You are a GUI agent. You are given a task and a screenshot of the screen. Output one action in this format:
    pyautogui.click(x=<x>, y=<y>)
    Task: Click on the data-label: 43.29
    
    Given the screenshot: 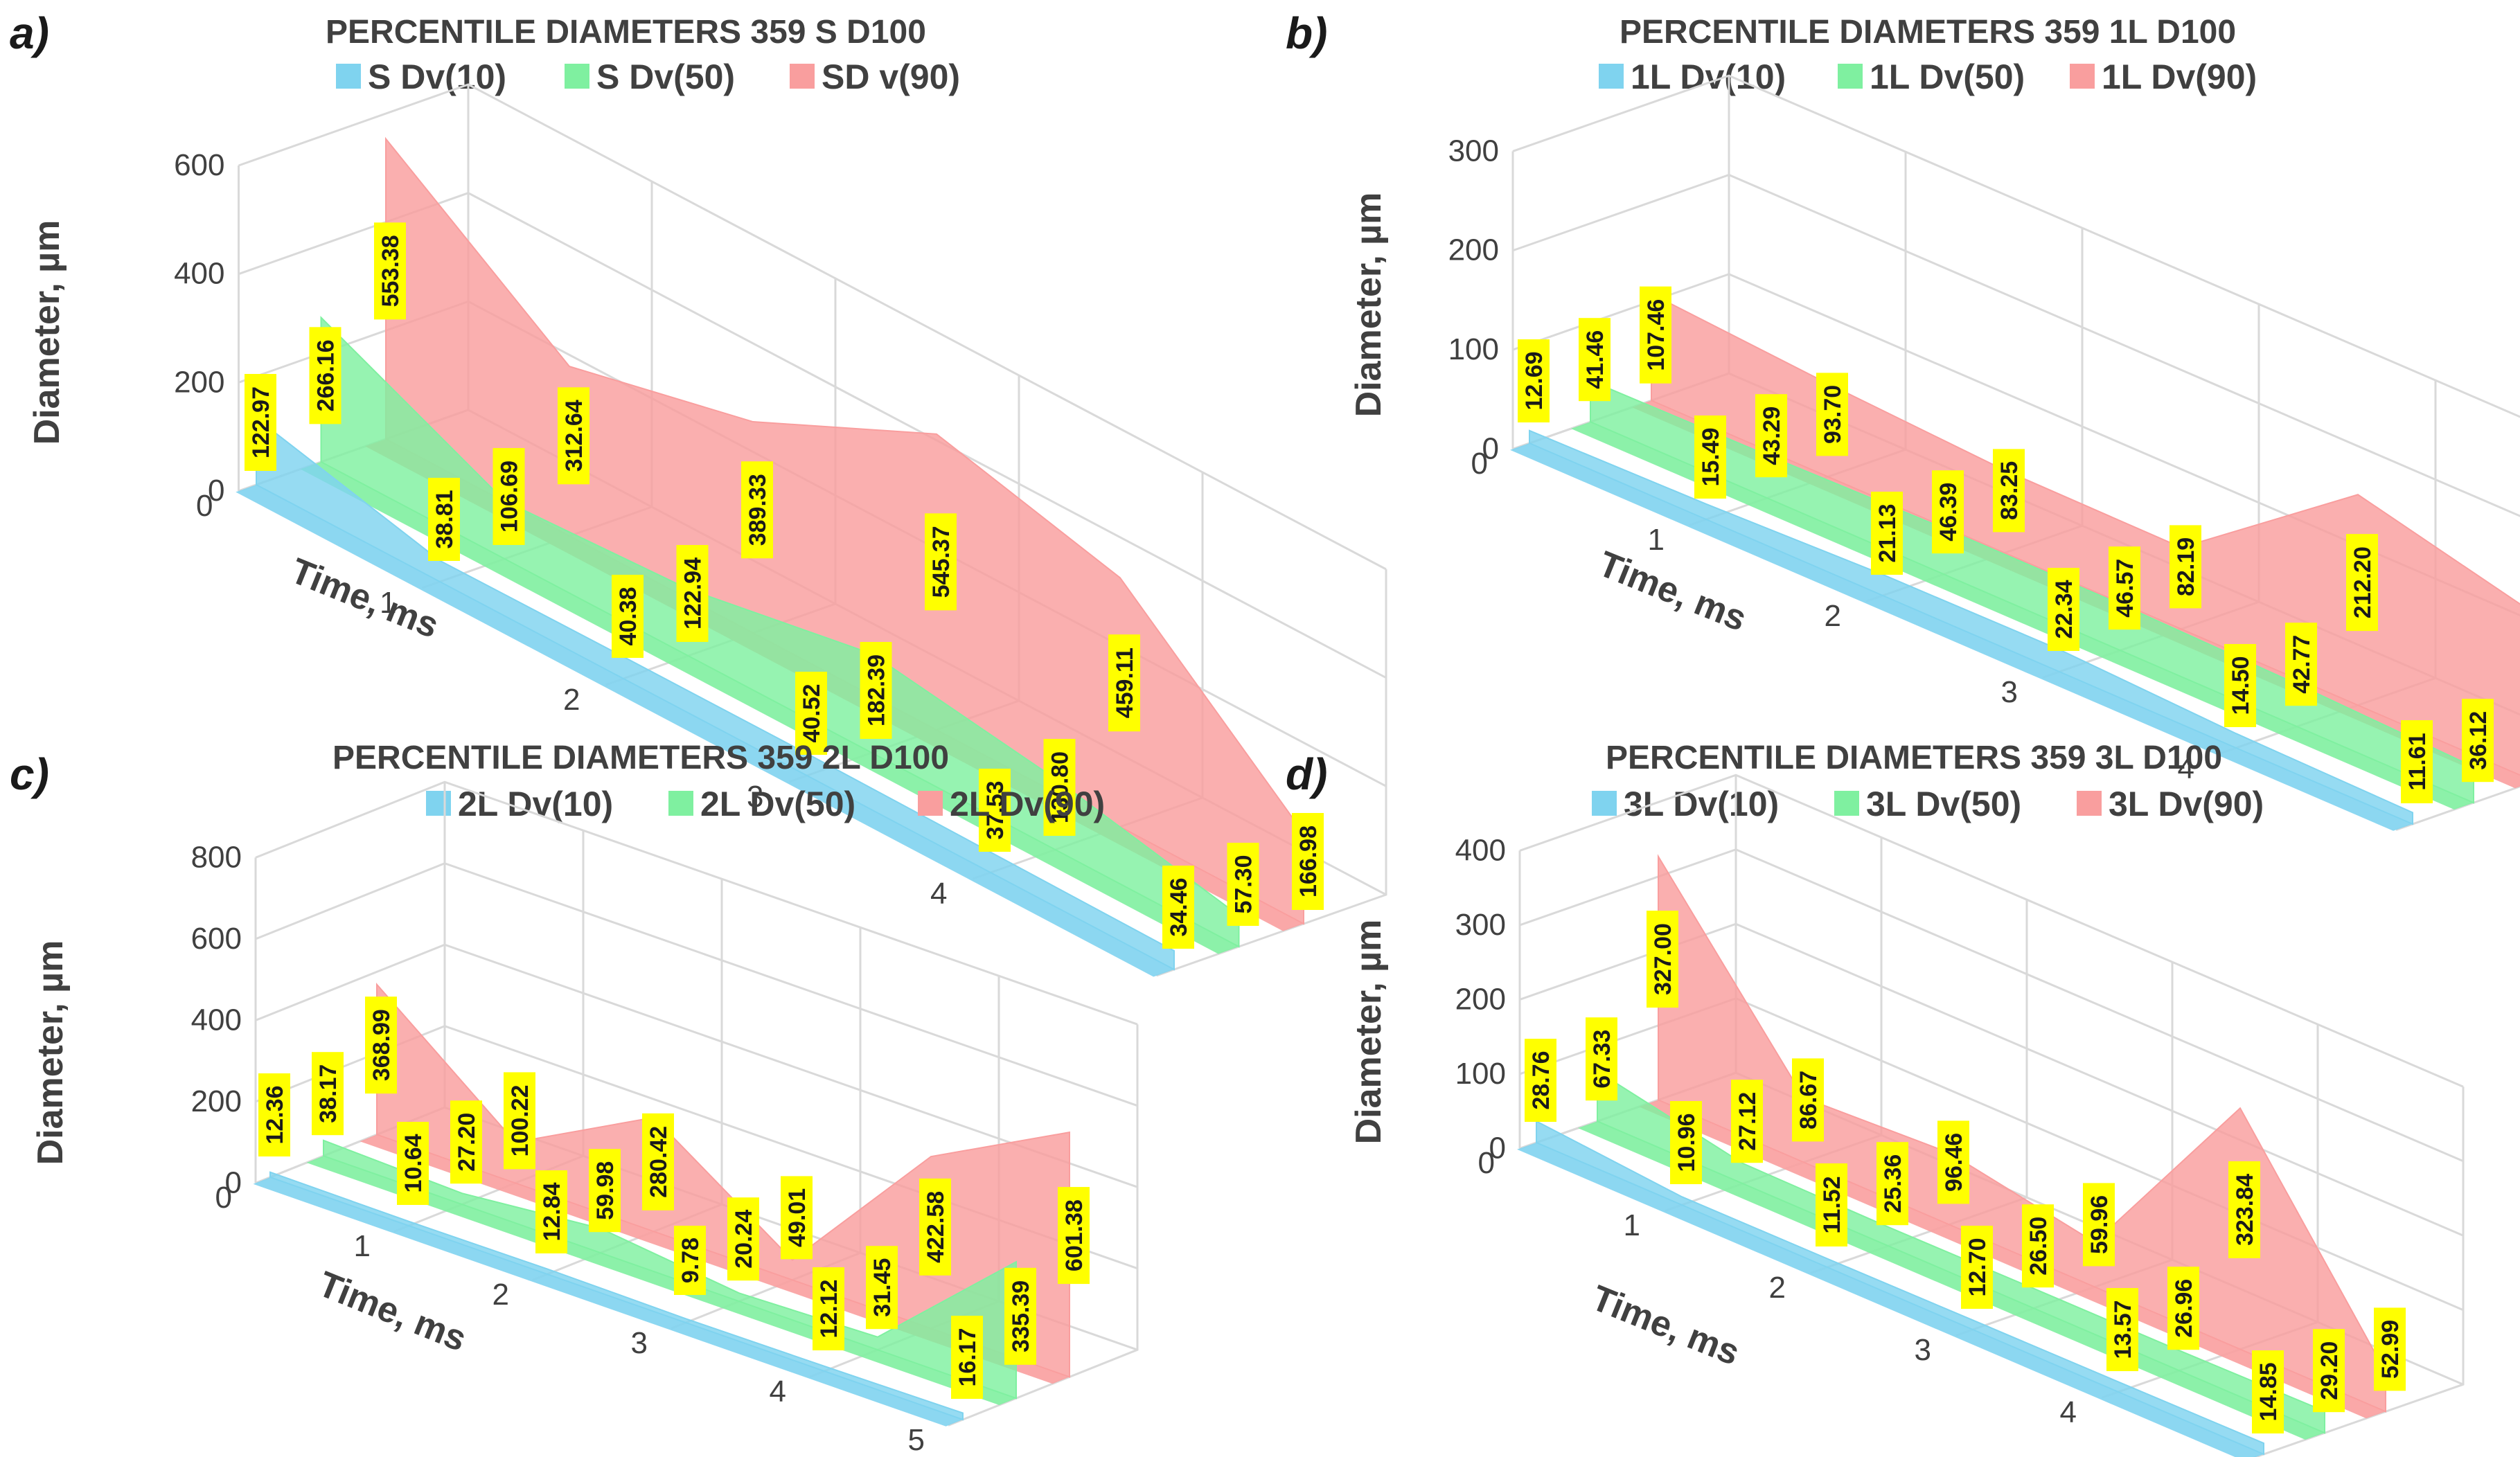 What is the action you would take?
    pyautogui.click(x=1771, y=436)
    